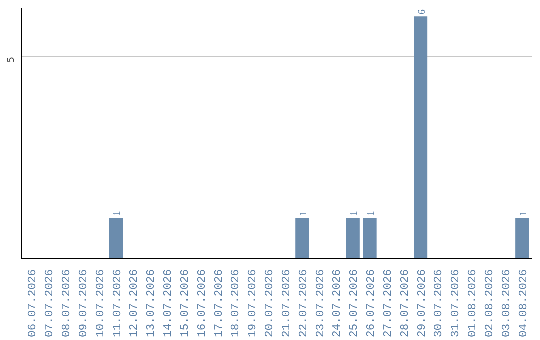 The image size is (540, 340). I want to click on x-tick-label: 12.07.2026, so click(135, 303).